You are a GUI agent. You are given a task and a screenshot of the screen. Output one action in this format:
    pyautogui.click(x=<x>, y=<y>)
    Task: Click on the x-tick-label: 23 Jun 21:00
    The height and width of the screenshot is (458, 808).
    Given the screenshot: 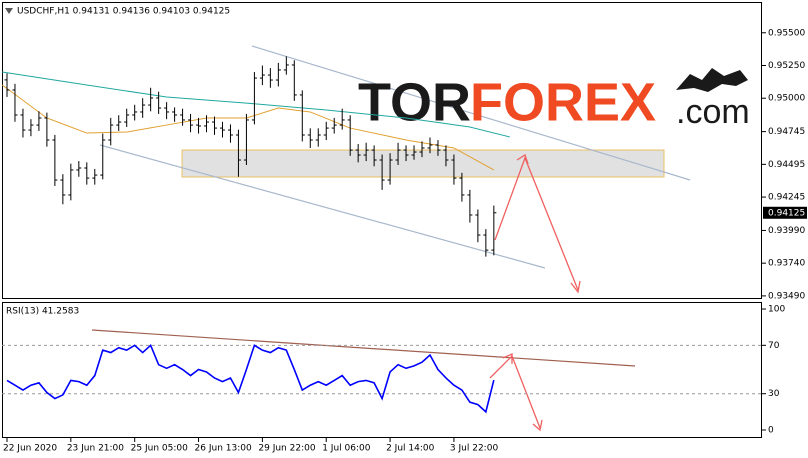 What is the action you would take?
    pyautogui.click(x=95, y=449)
    